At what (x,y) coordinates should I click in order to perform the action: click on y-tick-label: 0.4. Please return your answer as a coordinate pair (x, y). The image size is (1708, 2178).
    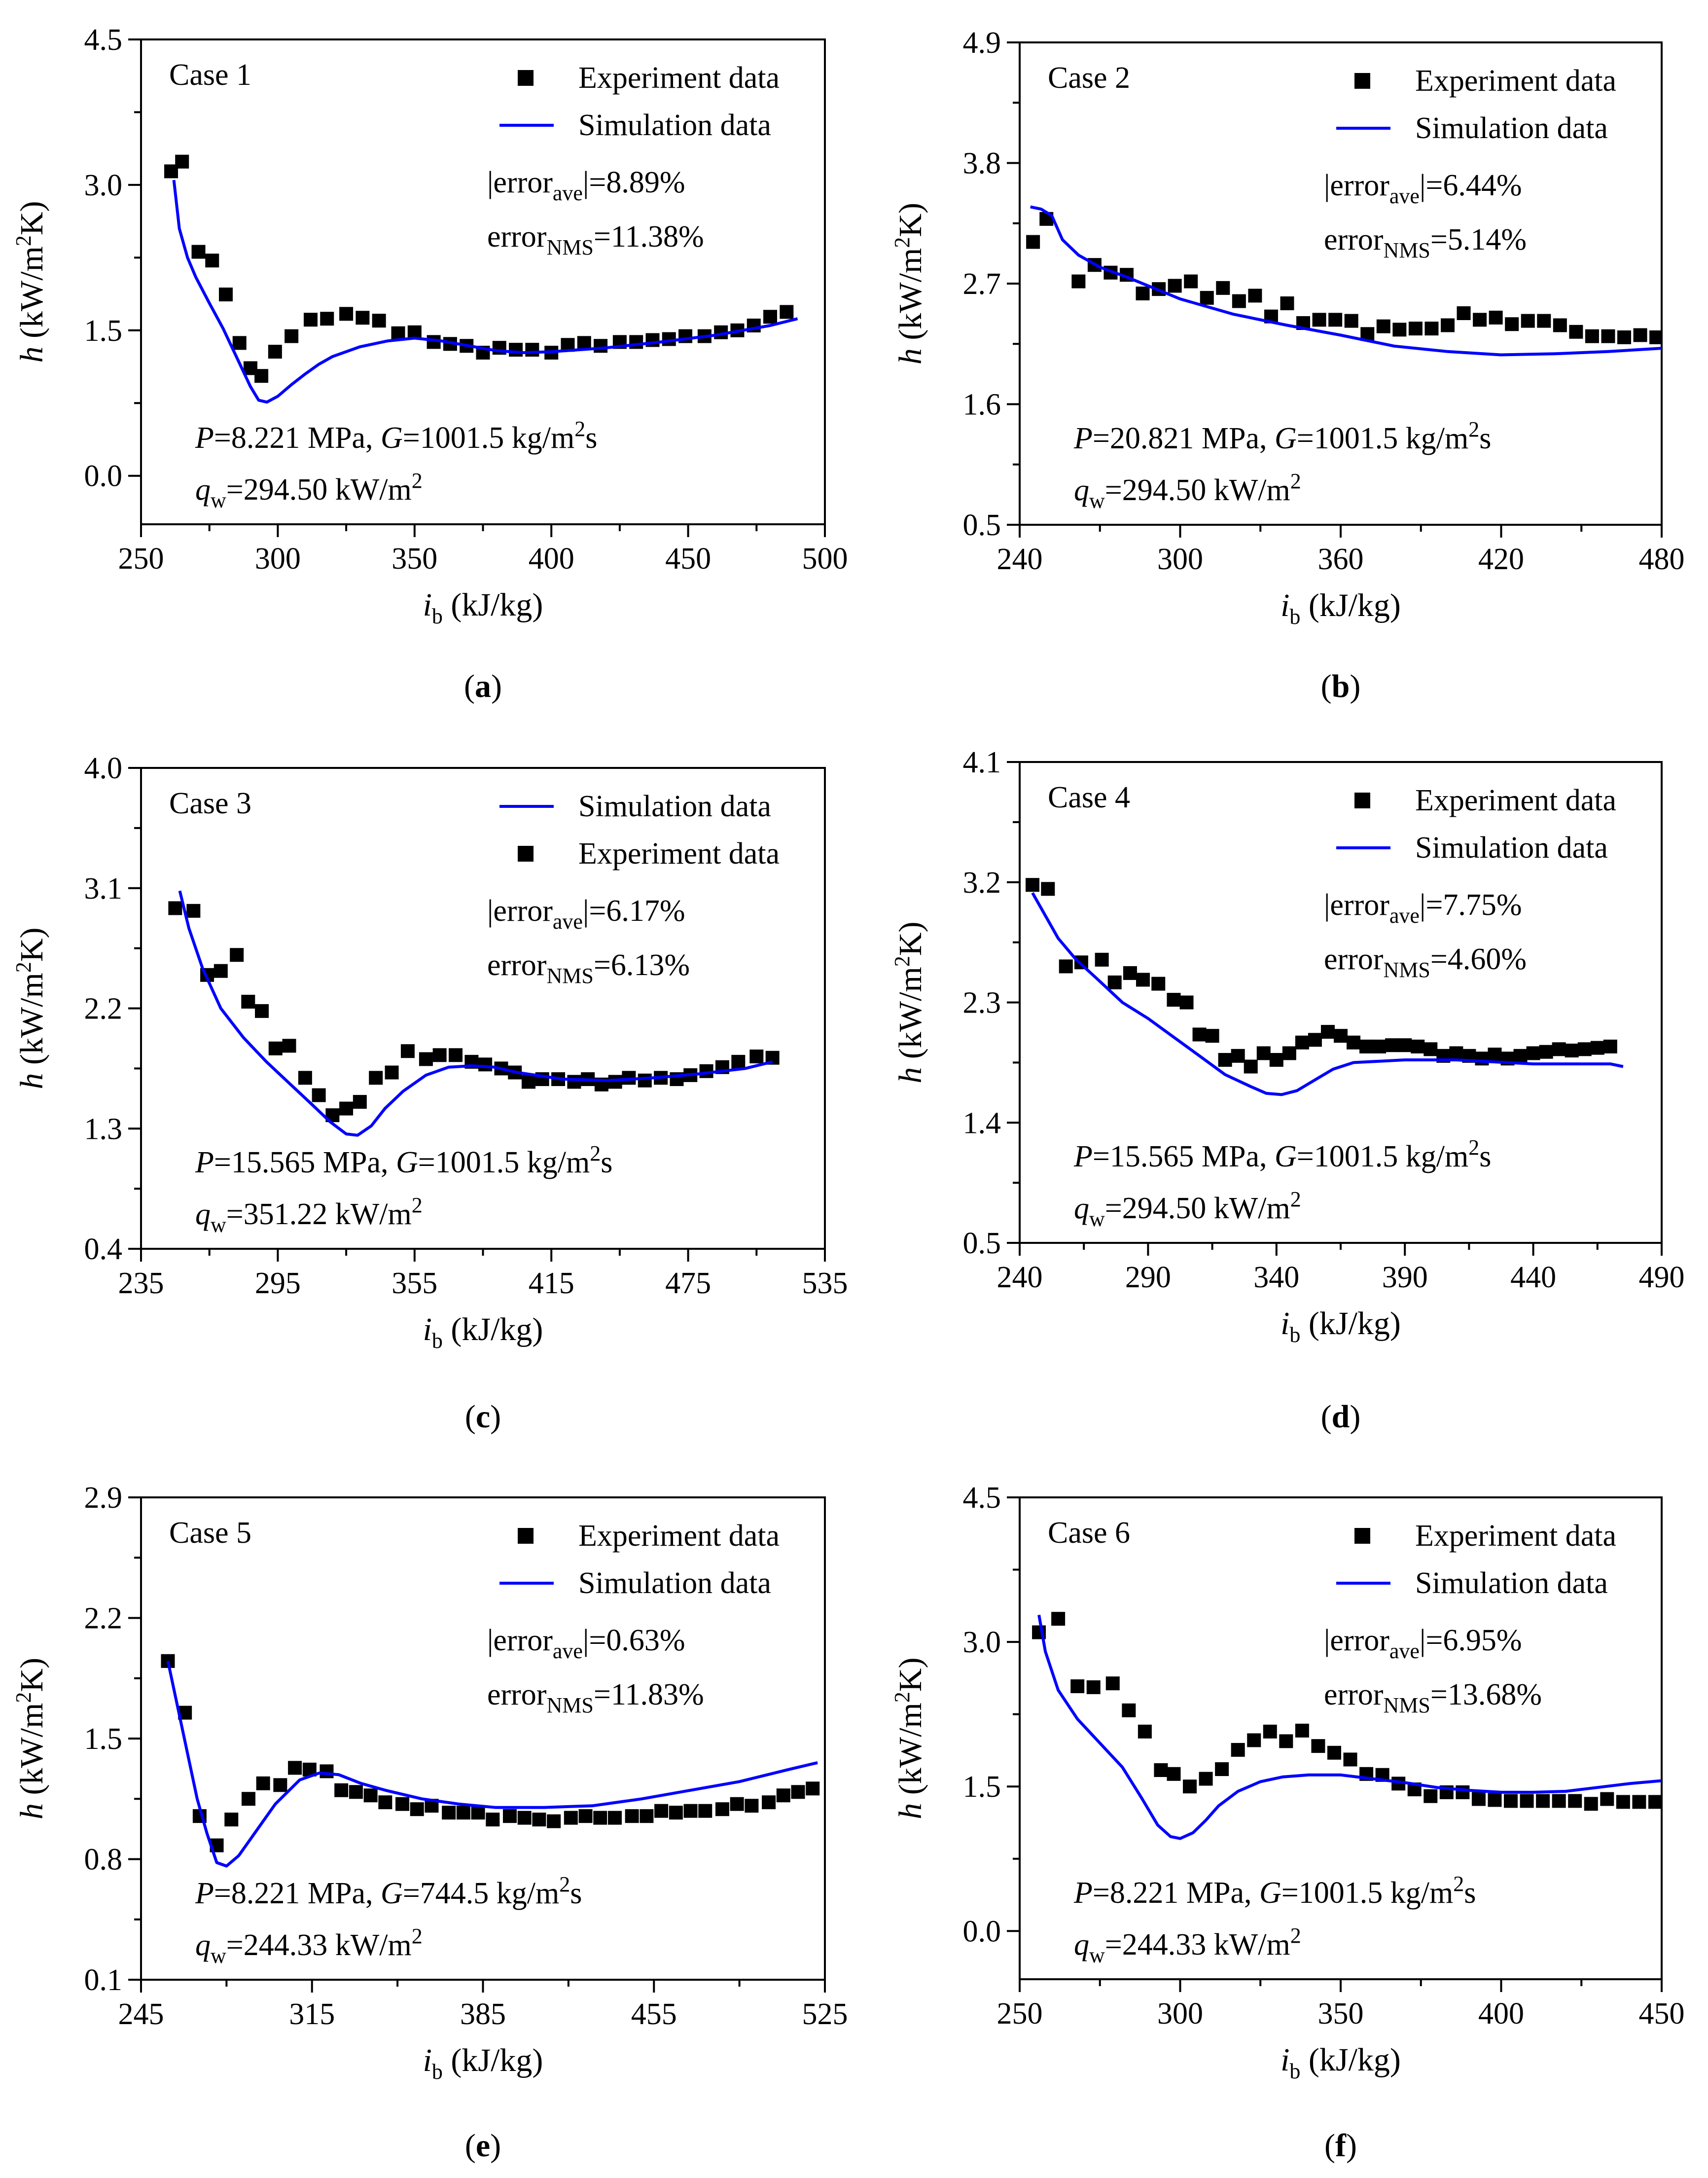
    Looking at the image, I should click on (103, 1249).